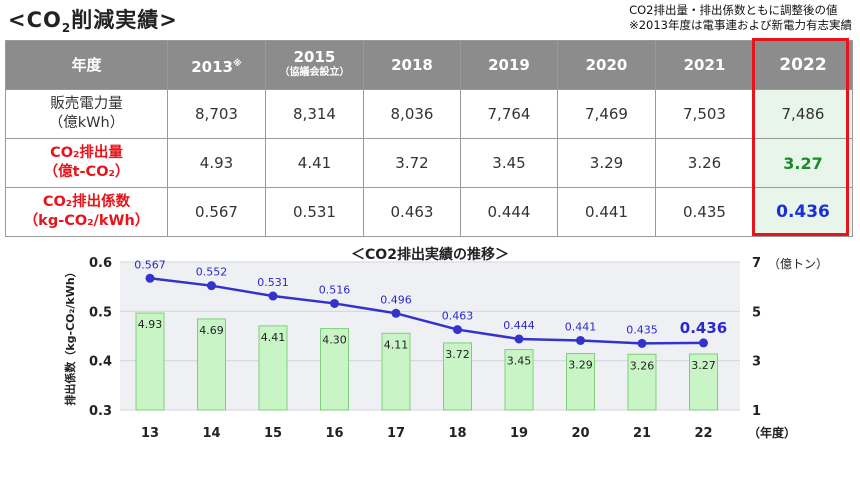  What do you see at coordinates (150, 433) in the screenshot?
I see `x-tick-label: 13` at bounding box center [150, 433].